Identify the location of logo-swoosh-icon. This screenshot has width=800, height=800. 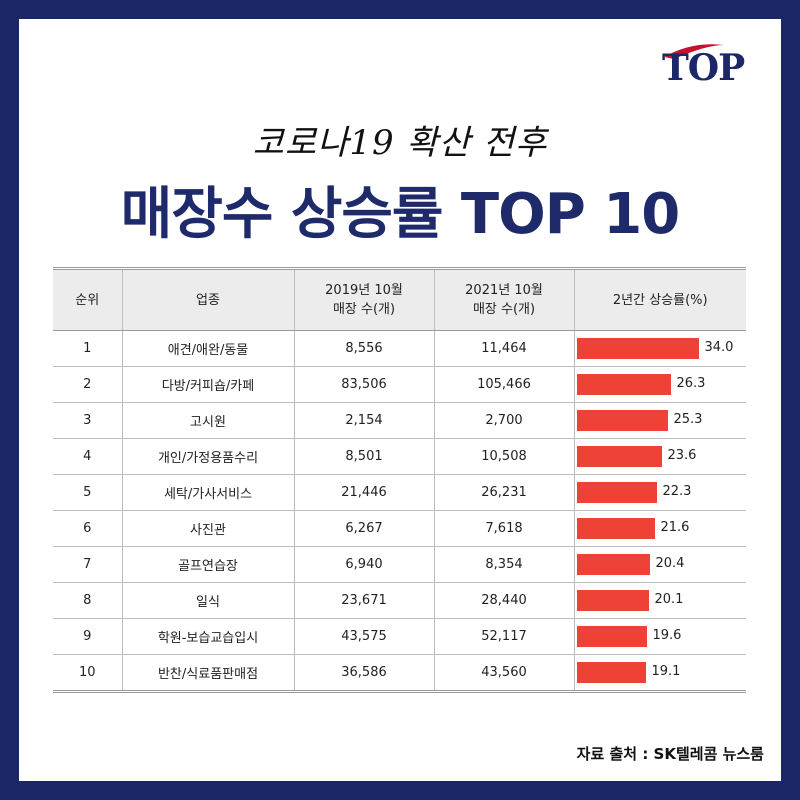
(694, 51).